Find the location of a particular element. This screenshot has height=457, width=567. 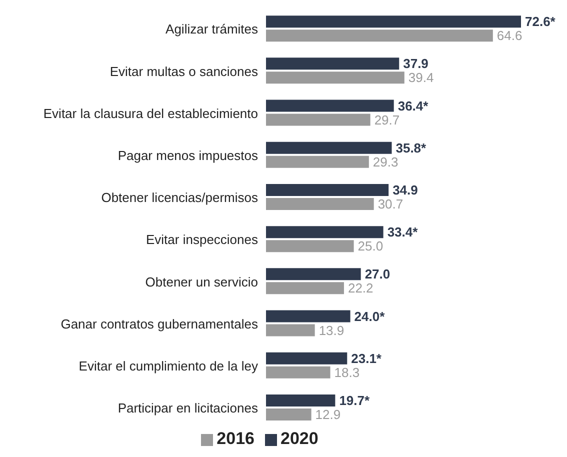

y-tick-label: Obtener licencias/permisos is located at coordinates (179, 198).